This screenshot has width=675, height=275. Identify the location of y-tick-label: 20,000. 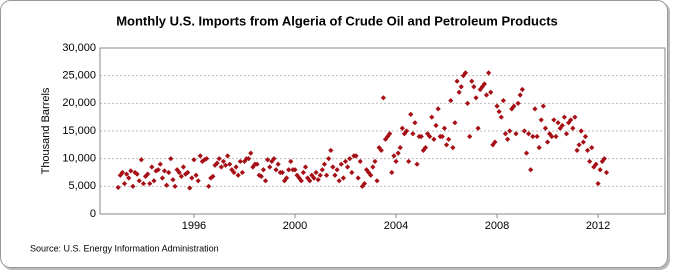
(79, 103).